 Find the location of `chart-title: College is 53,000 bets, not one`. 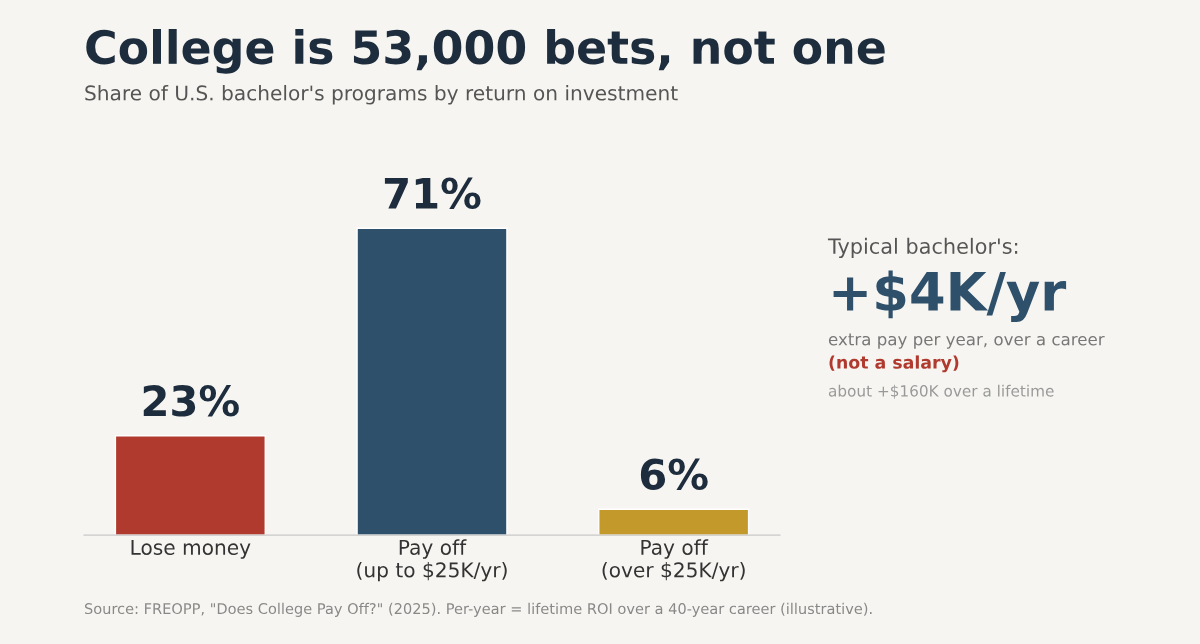

chart-title: College is 53,000 bets, not one is located at coordinates (485, 51).